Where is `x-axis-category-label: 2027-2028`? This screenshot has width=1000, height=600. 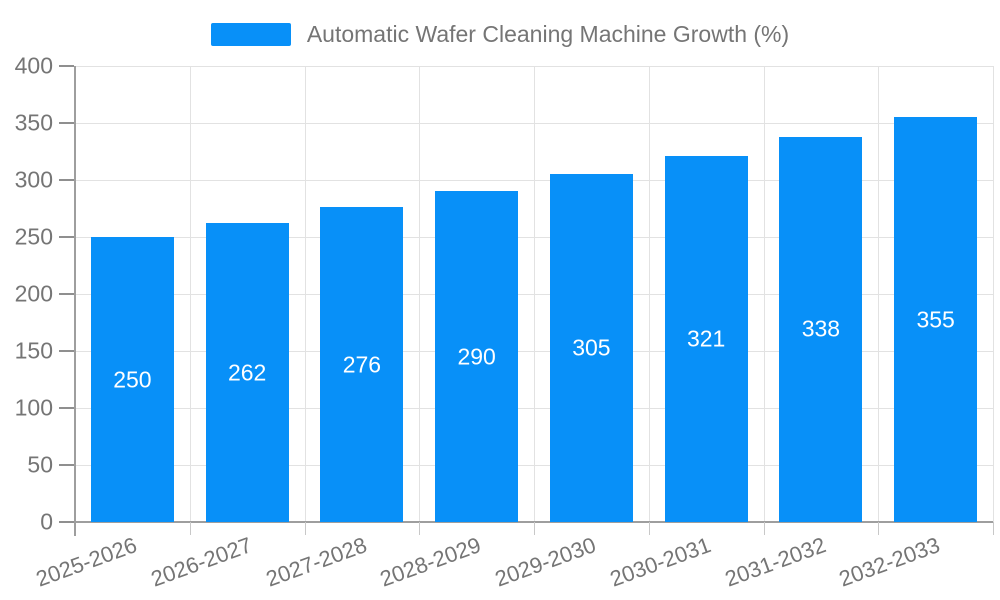
x-axis-category-label: 2027-2028 is located at coordinates (316, 562).